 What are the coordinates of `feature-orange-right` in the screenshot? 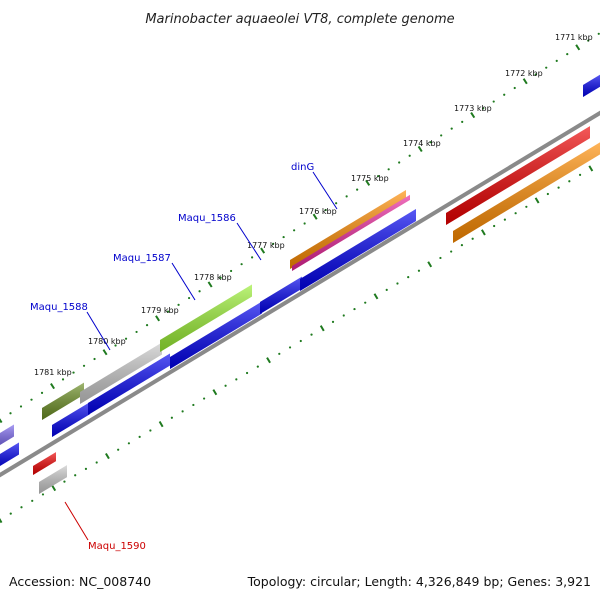 It's located at (526, 192).